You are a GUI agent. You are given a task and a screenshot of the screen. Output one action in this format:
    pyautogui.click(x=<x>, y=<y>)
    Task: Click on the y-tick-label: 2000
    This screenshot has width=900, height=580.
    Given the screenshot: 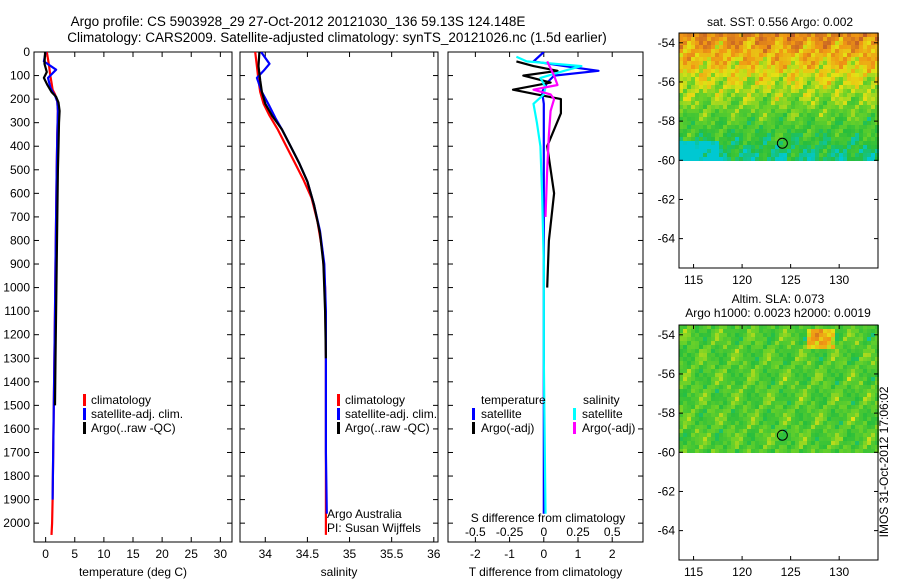 What is the action you would take?
    pyautogui.click(x=16, y=523)
    